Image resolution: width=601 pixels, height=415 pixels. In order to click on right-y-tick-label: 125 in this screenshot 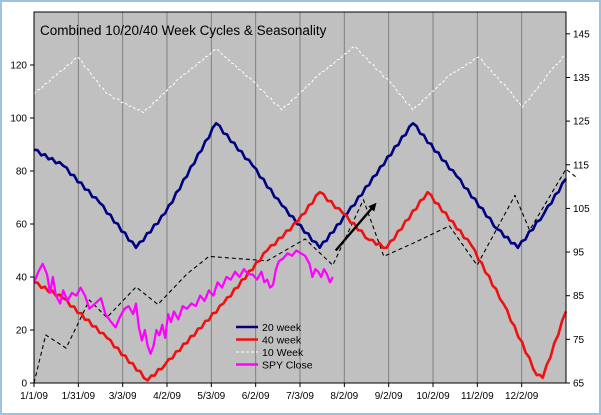, I will do `click(581, 122)`.